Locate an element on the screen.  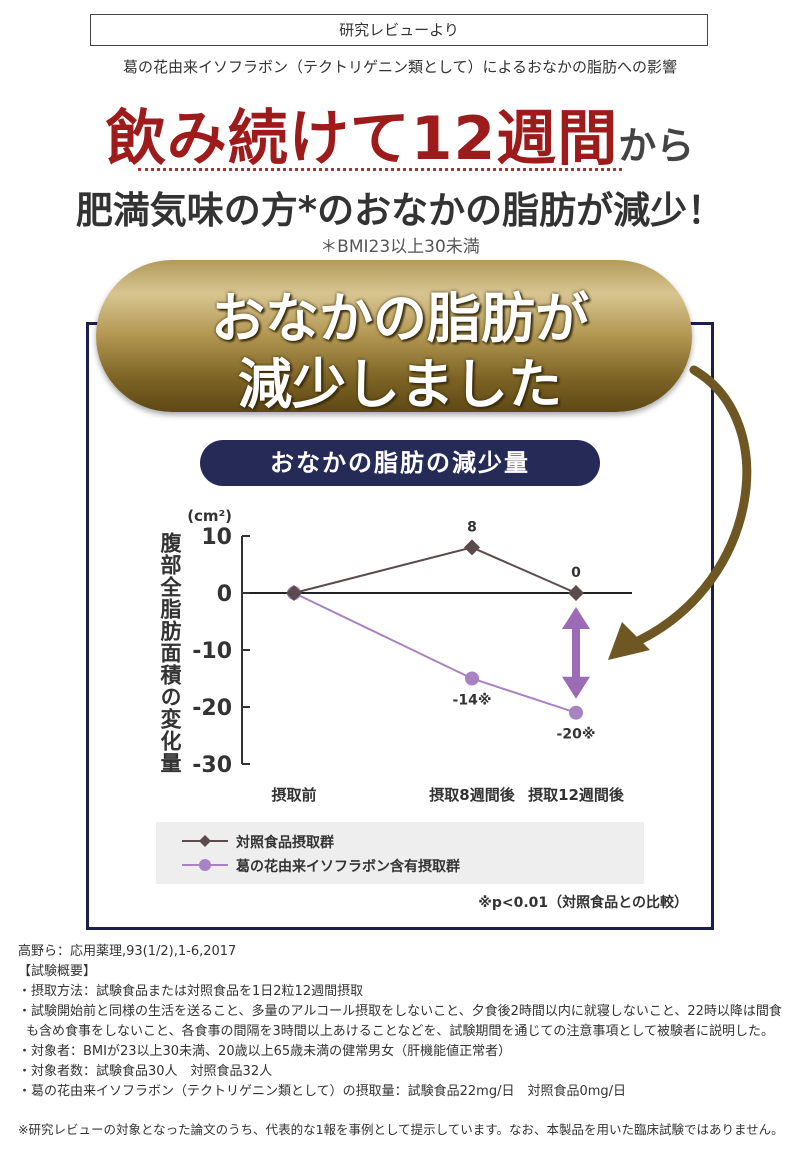
y-tick-label: 0 is located at coordinates (224, 594).